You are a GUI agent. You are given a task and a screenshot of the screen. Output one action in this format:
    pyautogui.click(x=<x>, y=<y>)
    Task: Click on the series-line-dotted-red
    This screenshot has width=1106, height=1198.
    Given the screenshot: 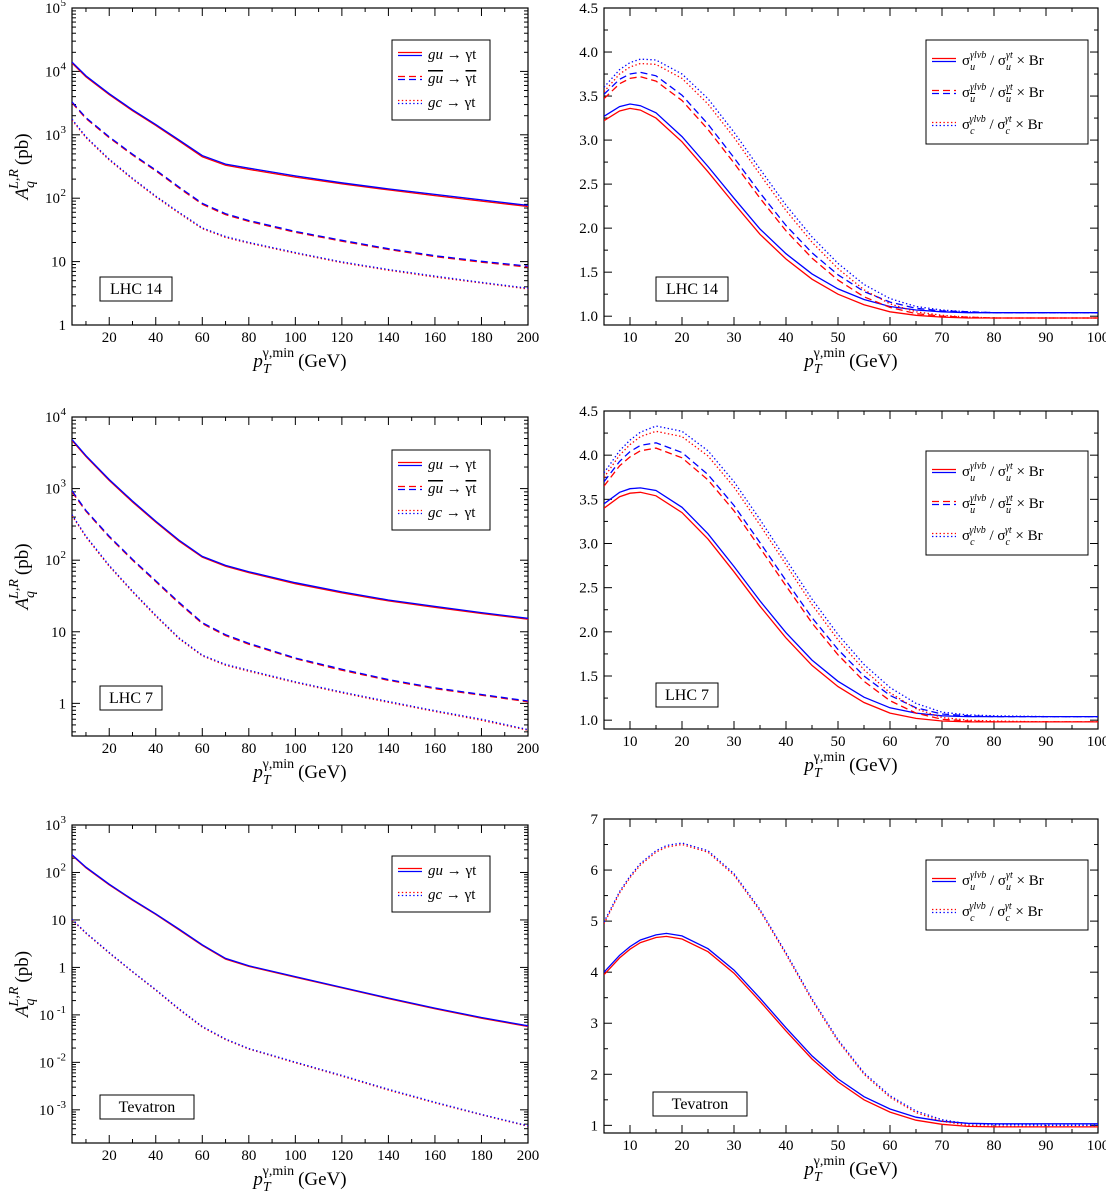 What is the action you would take?
    pyautogui.click(x=300, y=204)
    